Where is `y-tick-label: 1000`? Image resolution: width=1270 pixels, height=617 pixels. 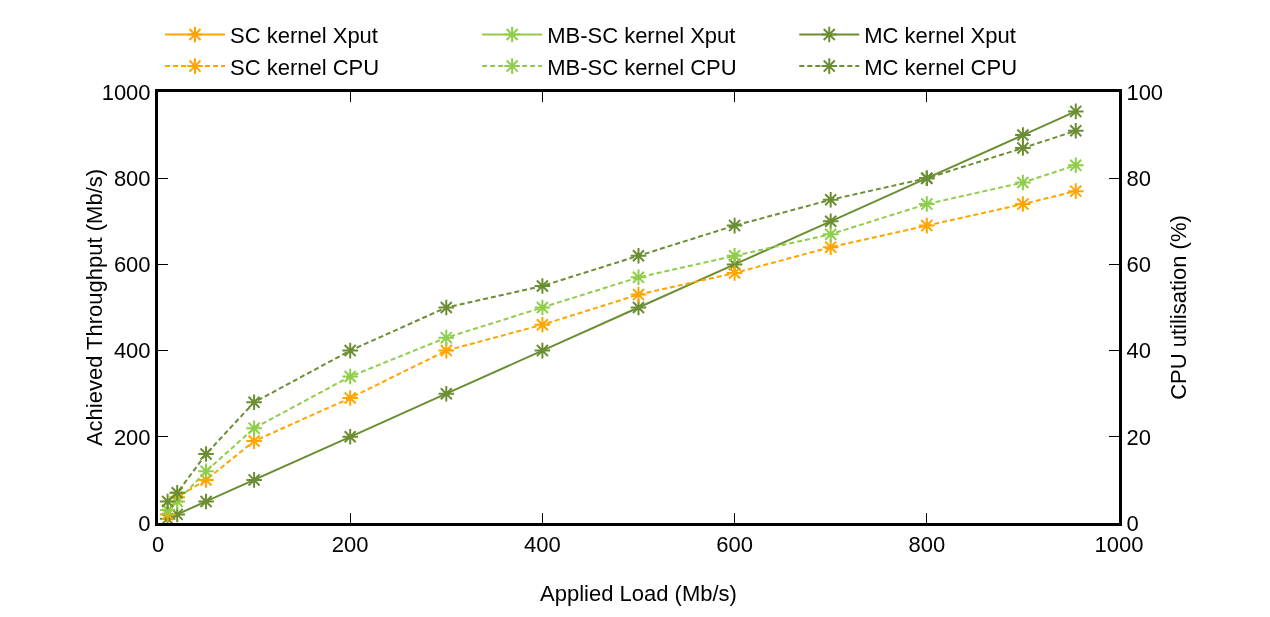
y-tick-label: 1000 is located at coordinates (126, 92).